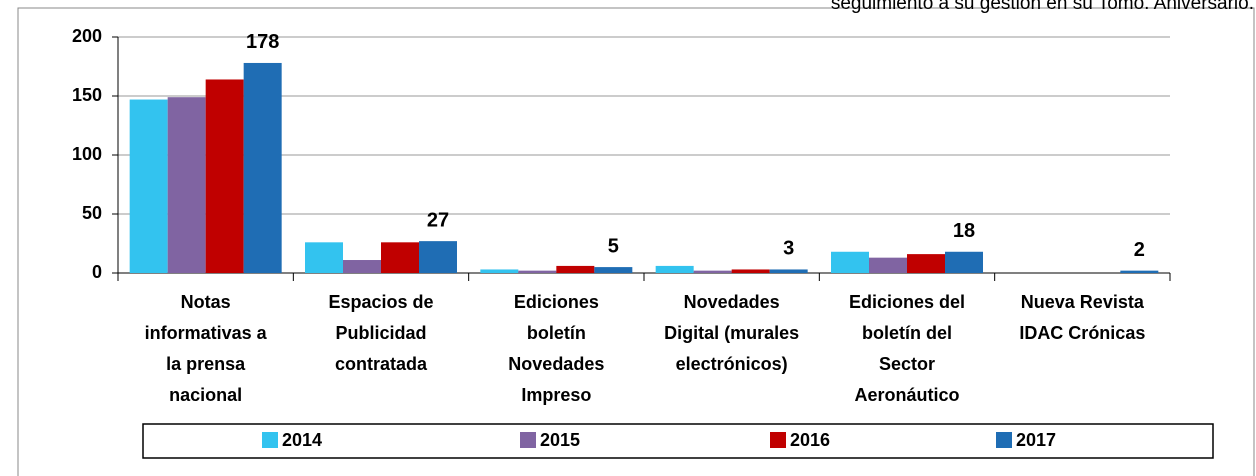 This screenshot has height=476, width=1256. What do you see at coordinates (87, 36) in the screenshot?
I see `y-tick-label: 200` at bounding box center [87, 36].